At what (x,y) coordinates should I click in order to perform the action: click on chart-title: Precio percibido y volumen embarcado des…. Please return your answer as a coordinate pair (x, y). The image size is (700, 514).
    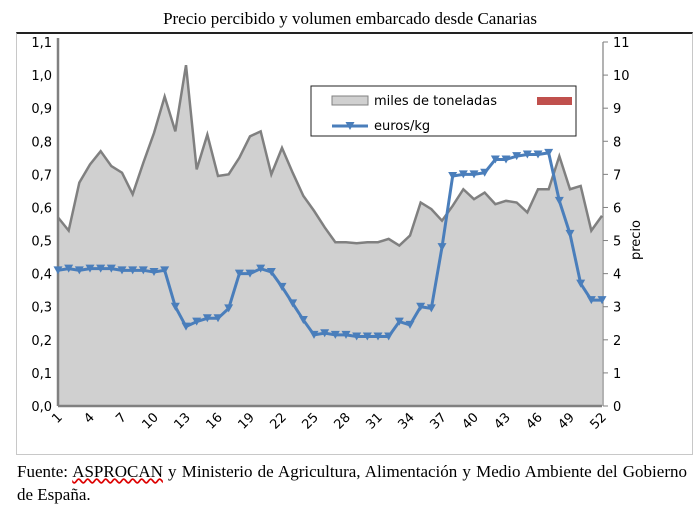
    Looking at the image, I should click on (350, 18).